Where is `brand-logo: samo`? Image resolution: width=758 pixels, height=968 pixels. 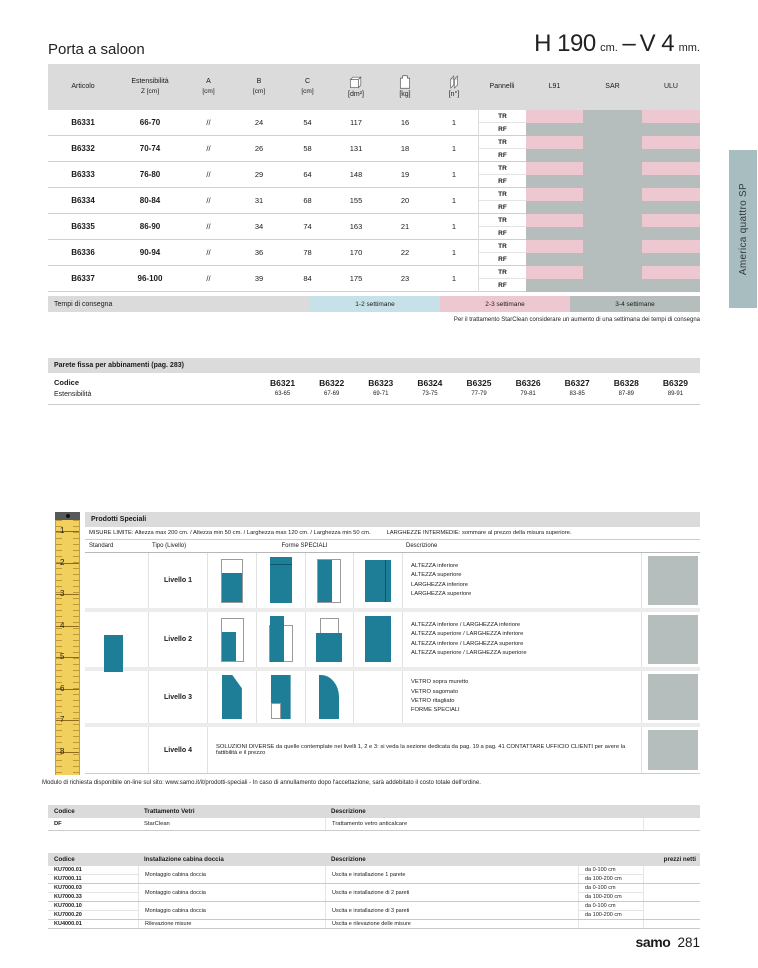
brand-logo: samo is located at coordinates (653, 942).